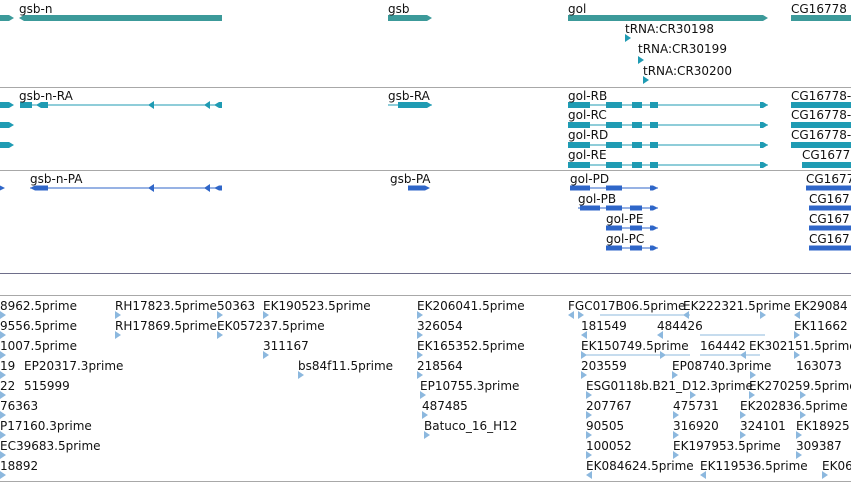 The width and height of the screenshot is (851, 483). What do you see at coordinates (800, 346) in the screenshot?
I see `est-label: EK302151.5prime` at bounding box center [800, 346].